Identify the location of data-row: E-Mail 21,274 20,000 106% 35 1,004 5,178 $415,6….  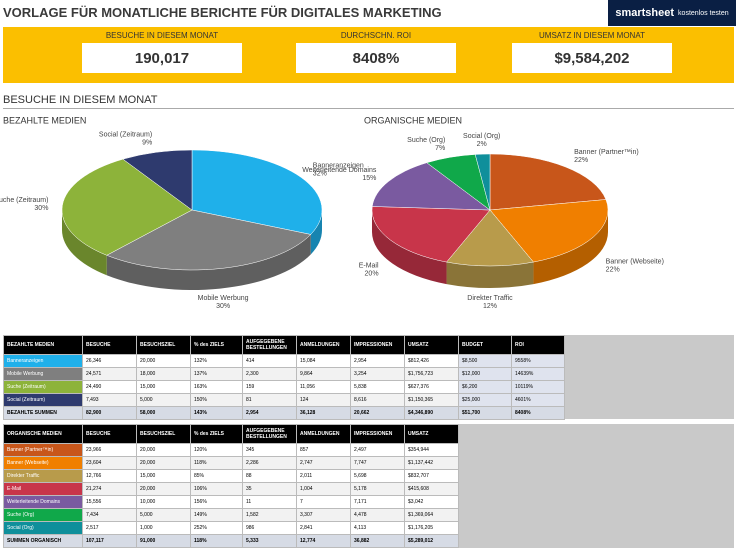
(231, 489).